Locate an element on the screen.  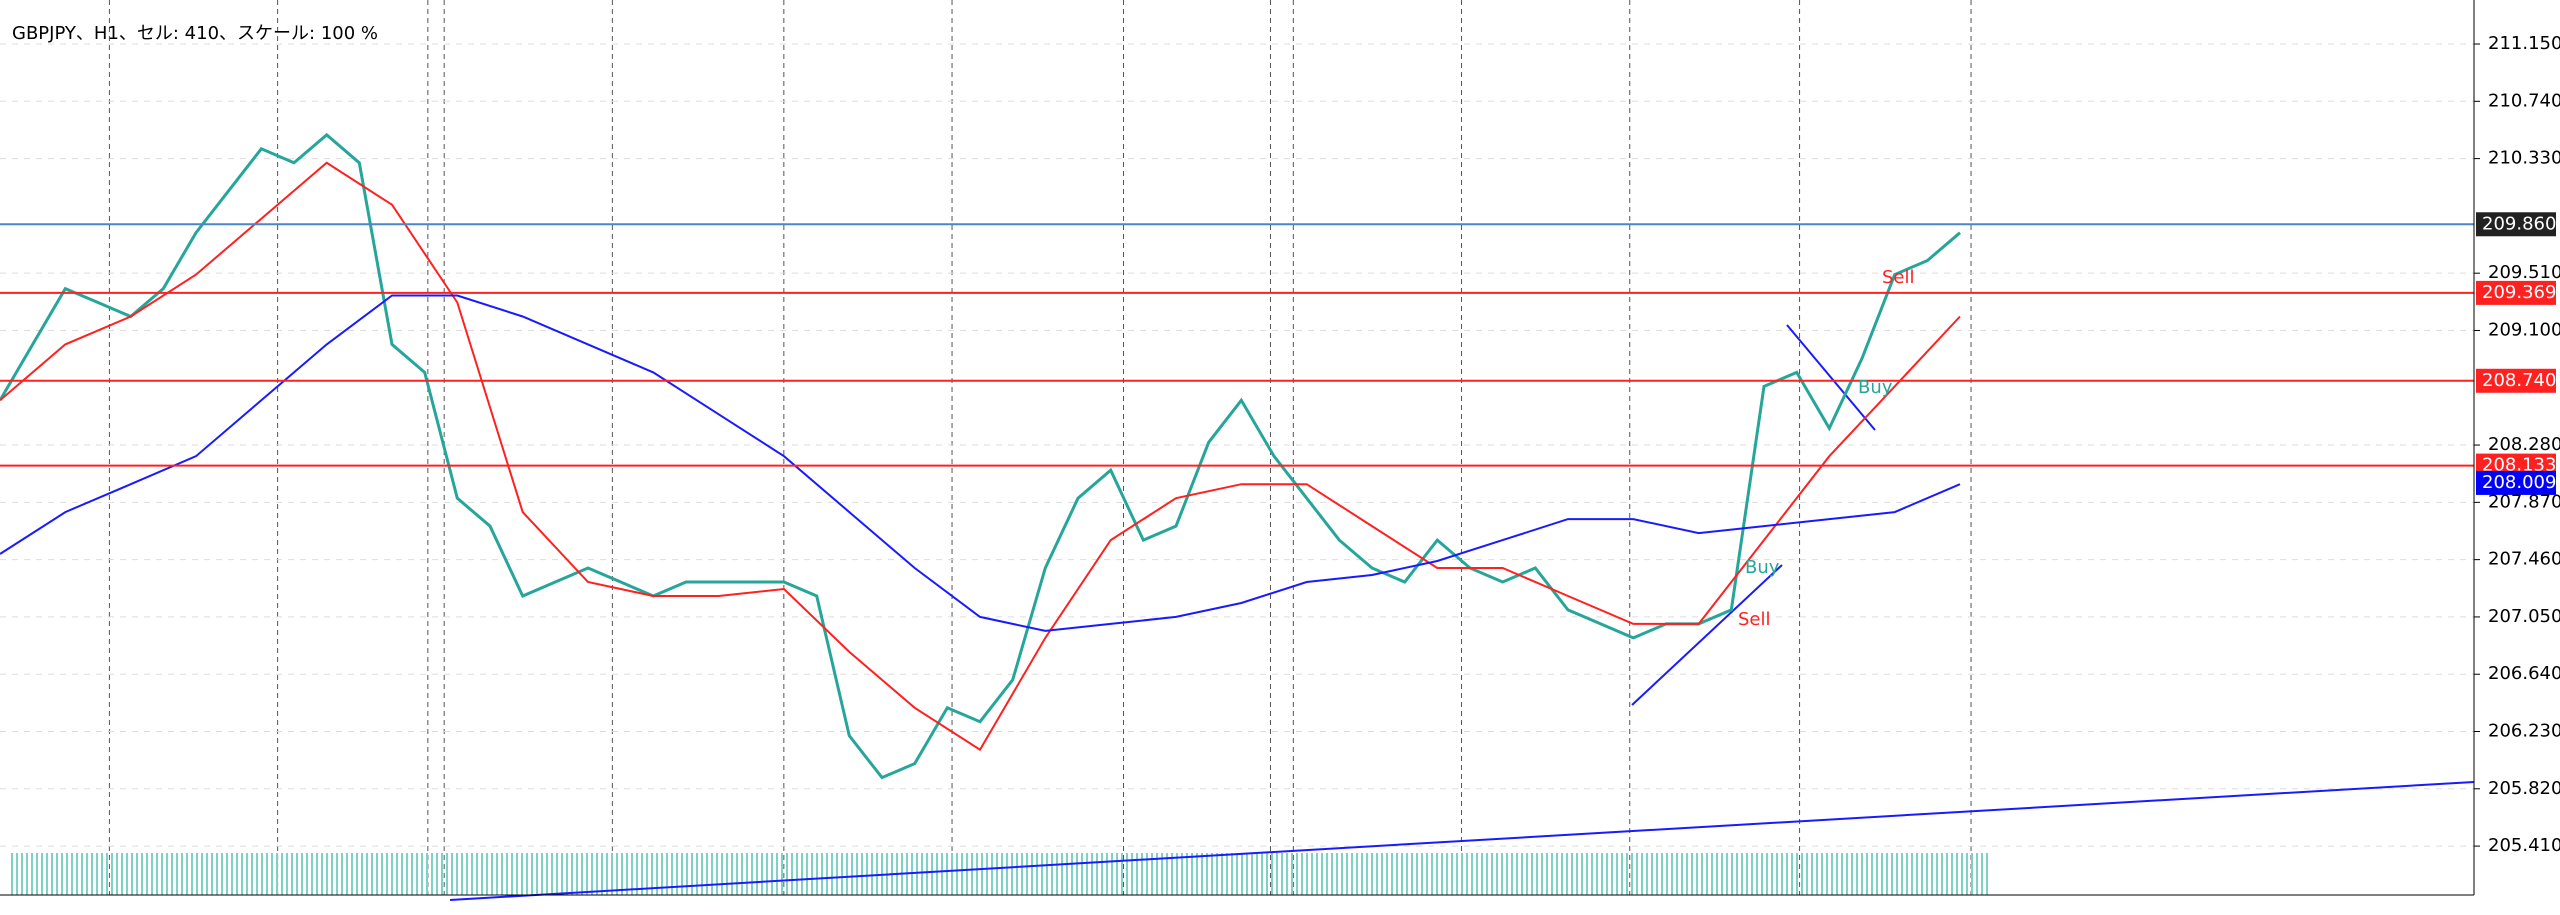
y-tick-label: 207.460 is located at coordinates (2524, 559).